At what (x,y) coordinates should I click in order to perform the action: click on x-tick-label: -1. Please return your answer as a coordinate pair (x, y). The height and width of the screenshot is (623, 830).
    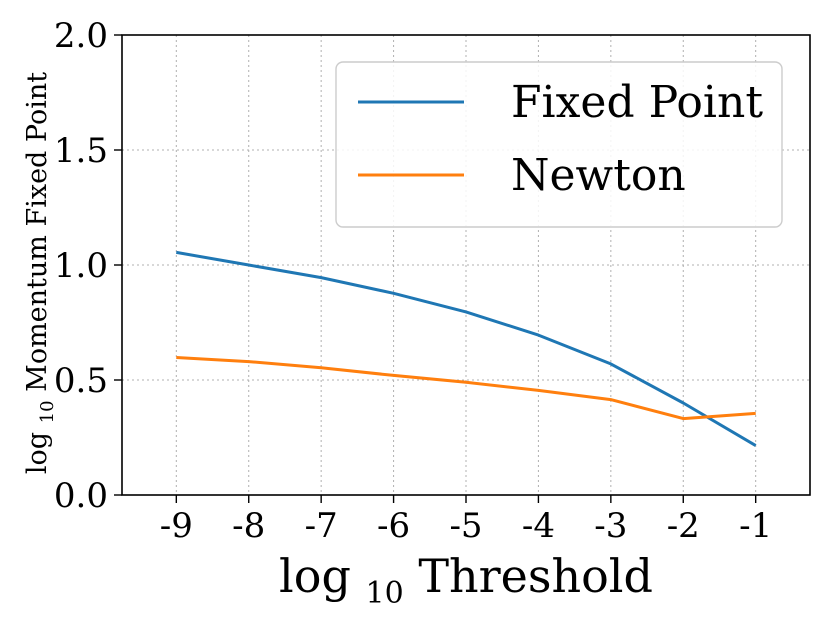
    Looking at the image, I should click on (755, 526).